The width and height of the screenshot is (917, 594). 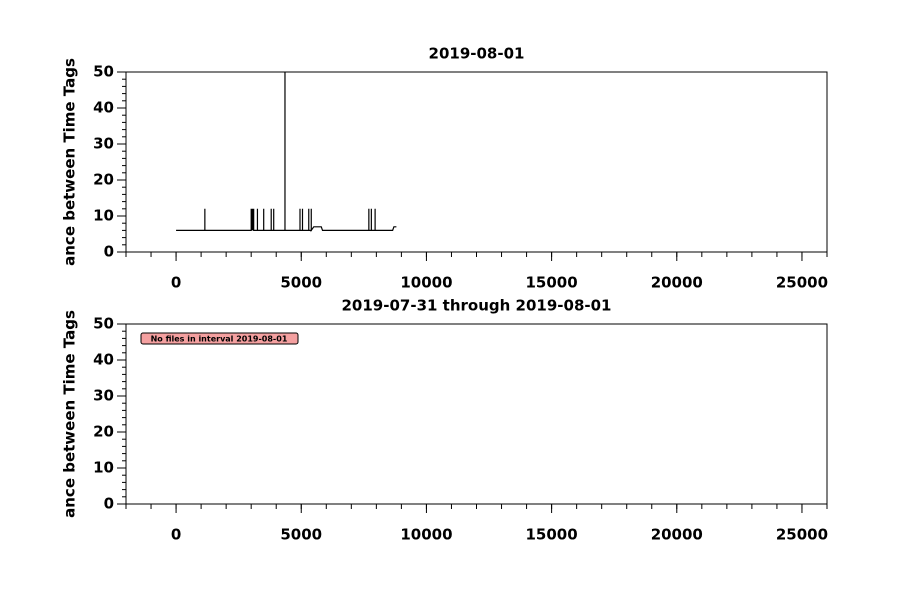 I want to click on annotation-text: No files in interval 2019-08-01, so click(x=219, y=339).